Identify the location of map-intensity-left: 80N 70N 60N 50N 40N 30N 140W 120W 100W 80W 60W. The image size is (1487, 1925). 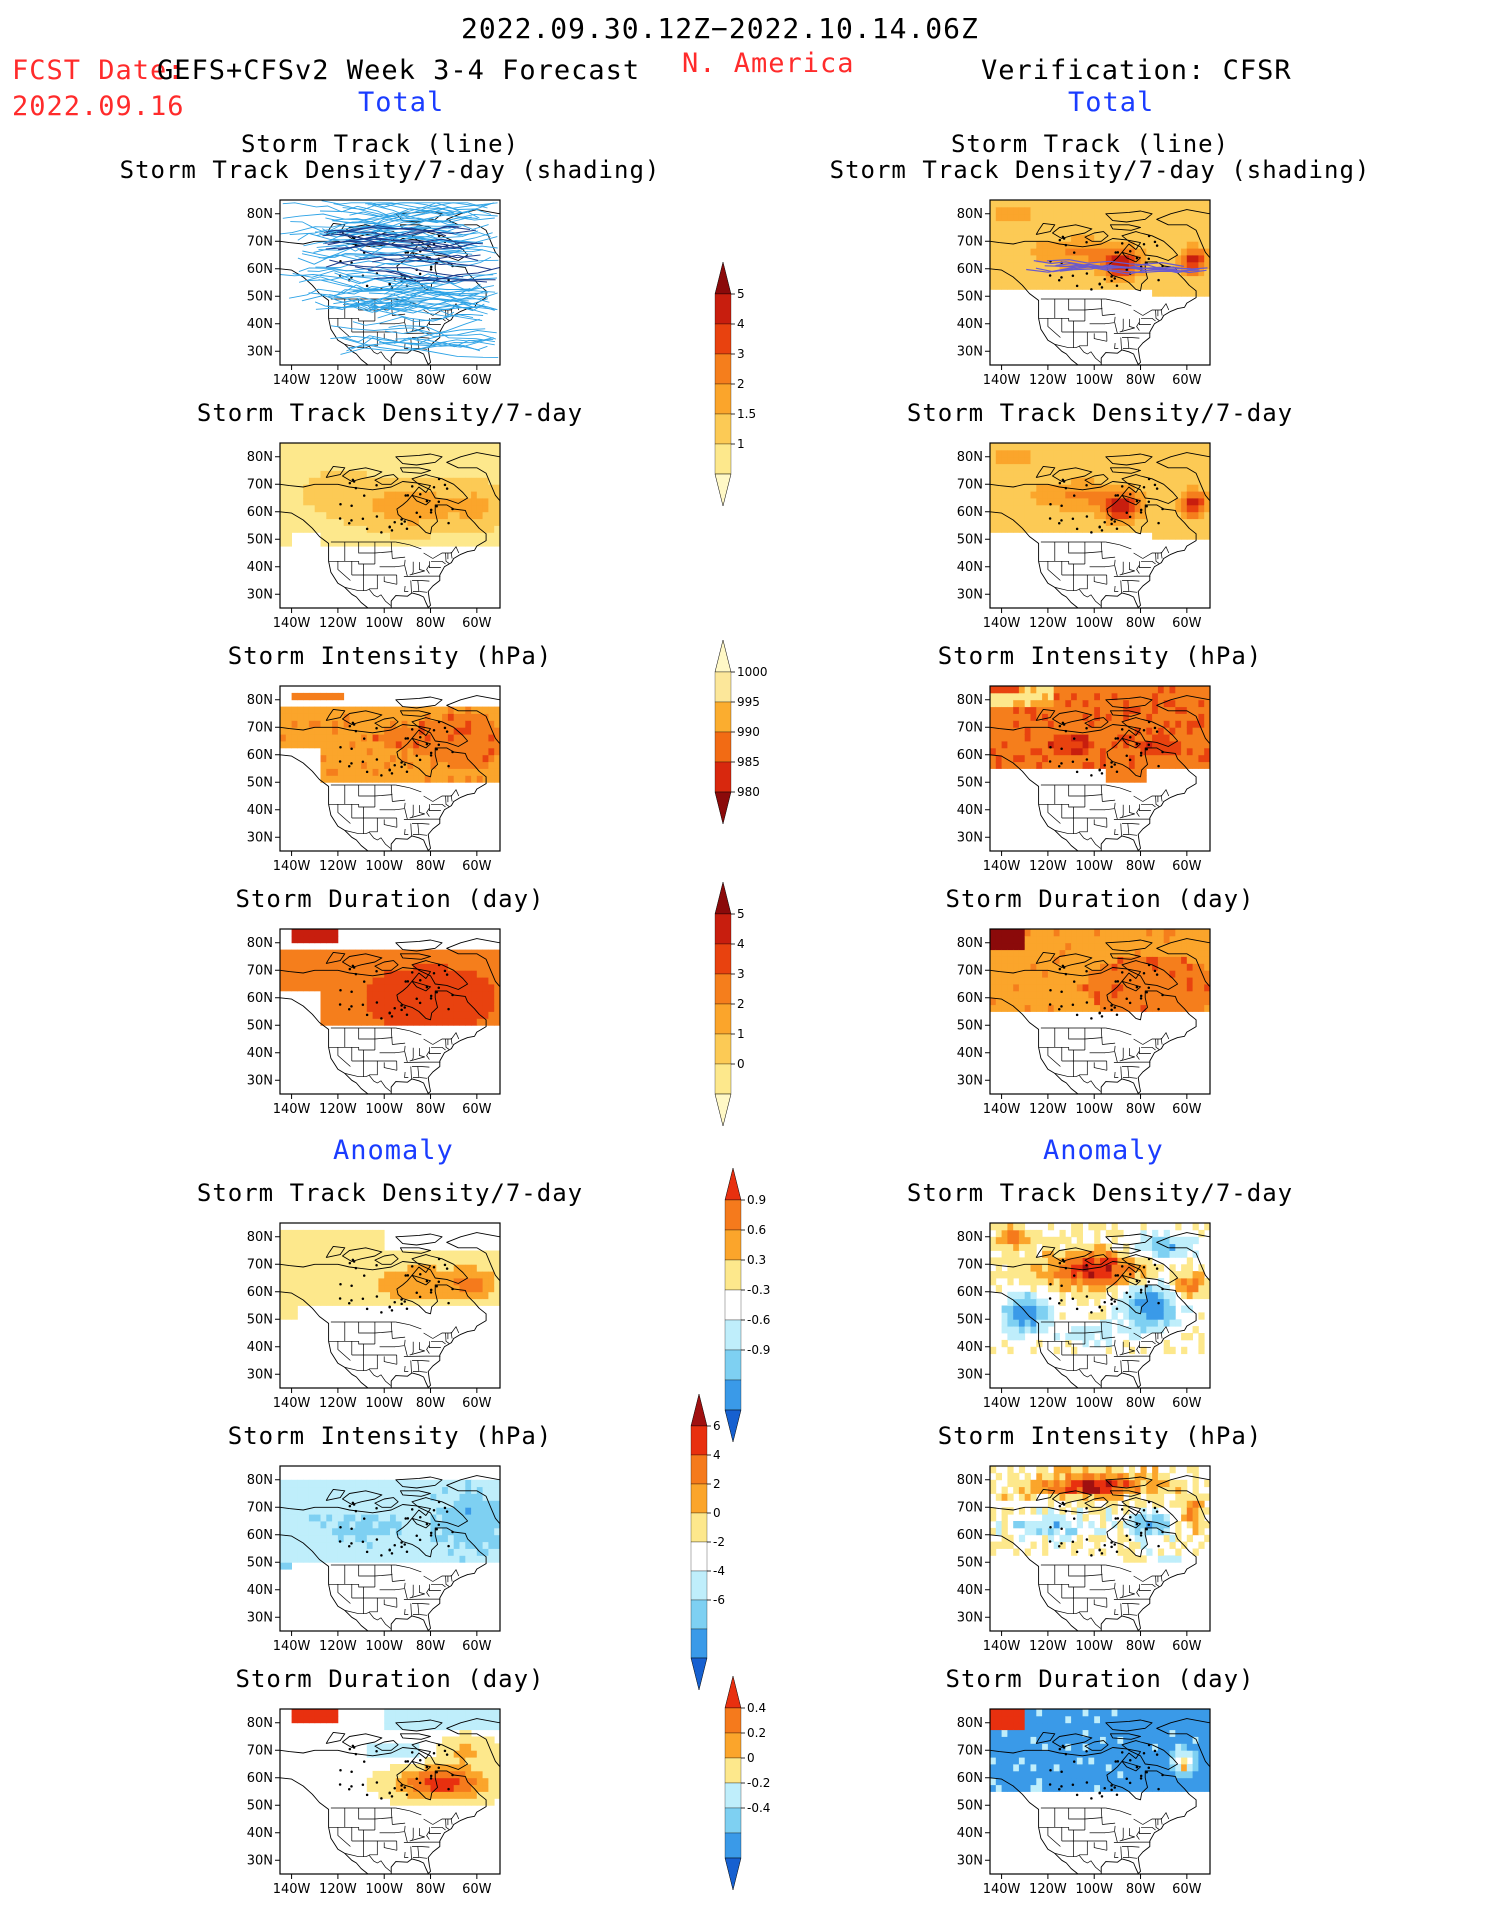
(365, 776).